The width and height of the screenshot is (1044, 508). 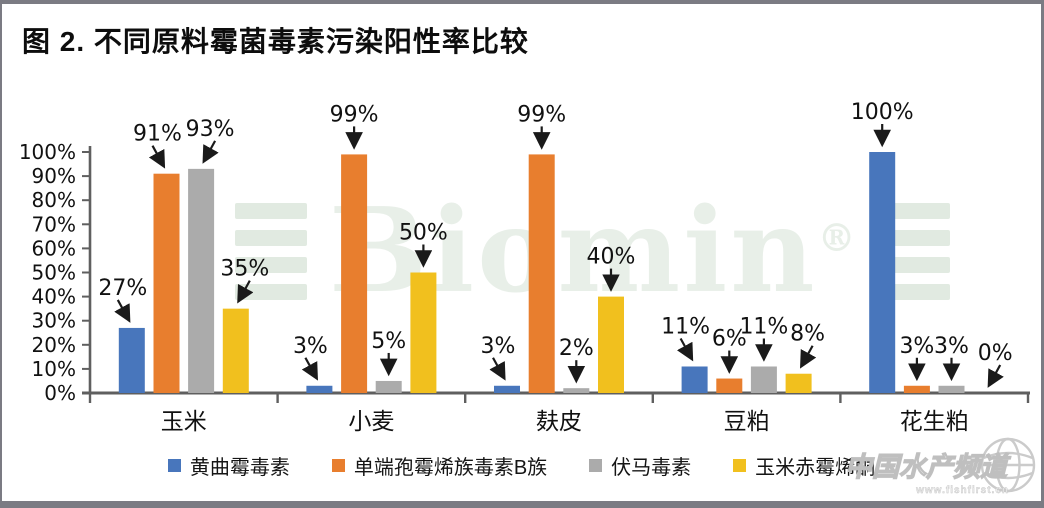 What do you see at coordinates (423, 233) in the screenshot?
I see `data-label: 50%` at bounding box center [423, 233].